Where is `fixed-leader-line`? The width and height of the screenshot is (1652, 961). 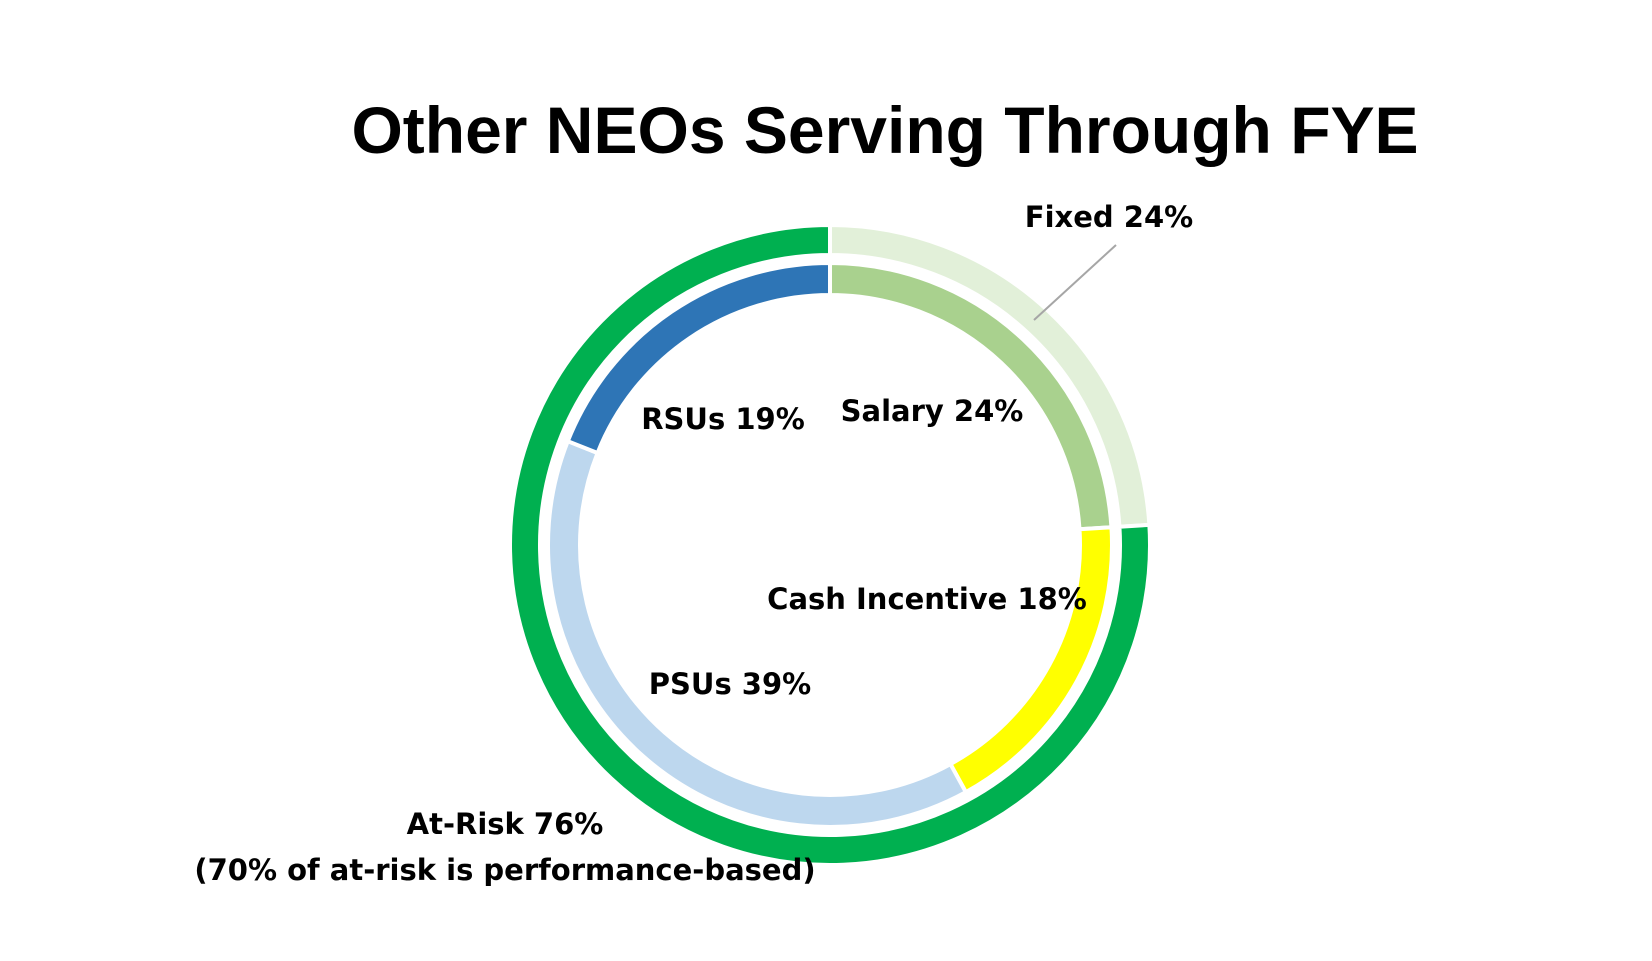 fixed-leader-line is located at coordinates (1075, 282).